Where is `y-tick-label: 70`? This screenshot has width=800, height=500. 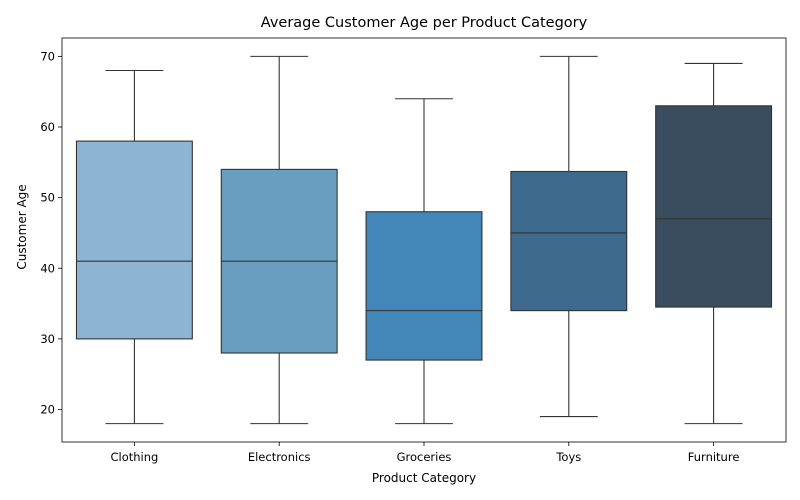
y-tick-label: 70 is located at coordinates (47, 56).